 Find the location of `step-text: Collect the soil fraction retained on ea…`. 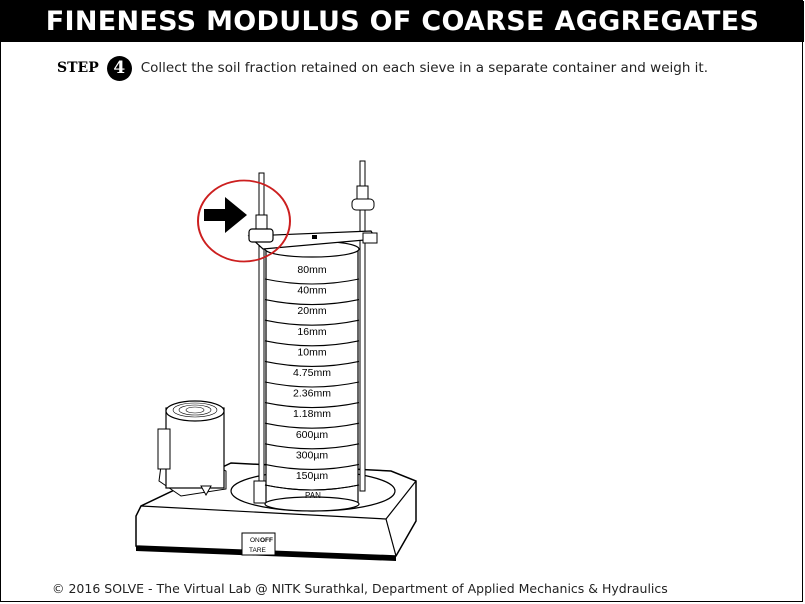

step-text: Collect the soil fraction retained on ea… is located at coordinates (424, 68).